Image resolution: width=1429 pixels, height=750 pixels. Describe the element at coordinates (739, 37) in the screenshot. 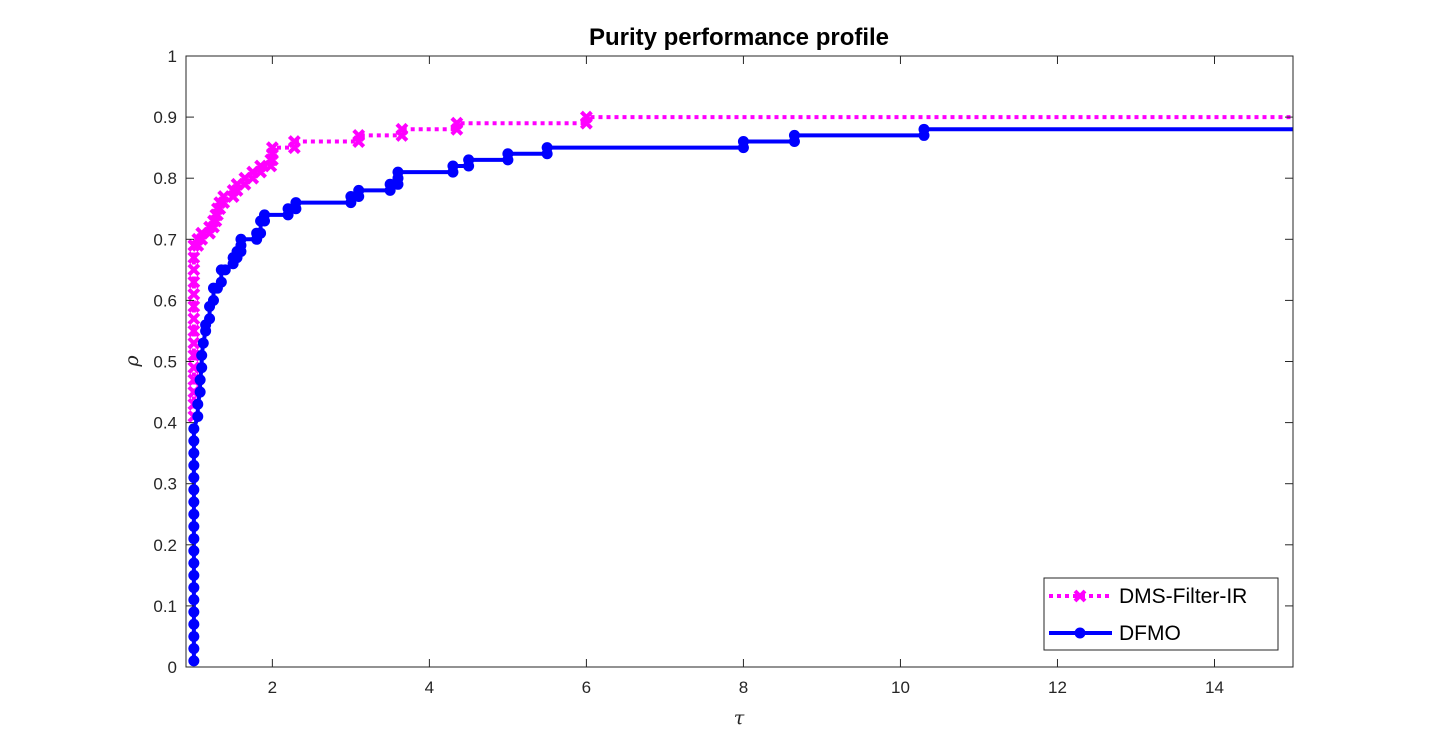

I see `chart-title: Purity performance profile` at that location.